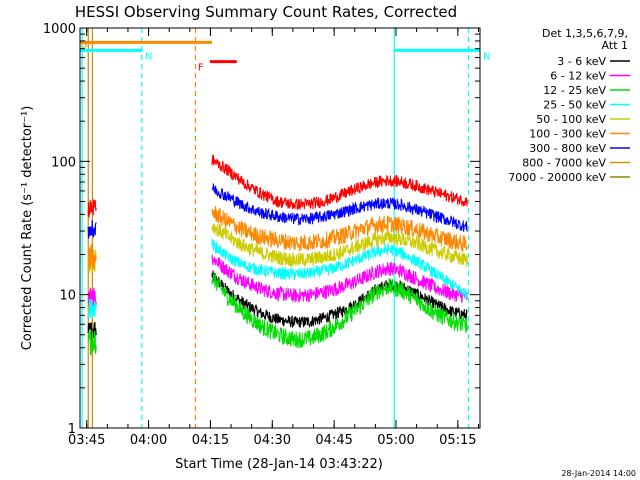 The width and height of the screenshot is (640, 480). What do you see at coordinates (86, 440) in the screenshot?
I see `x-tick-label: 03:45` at bounding box center [86, 440].